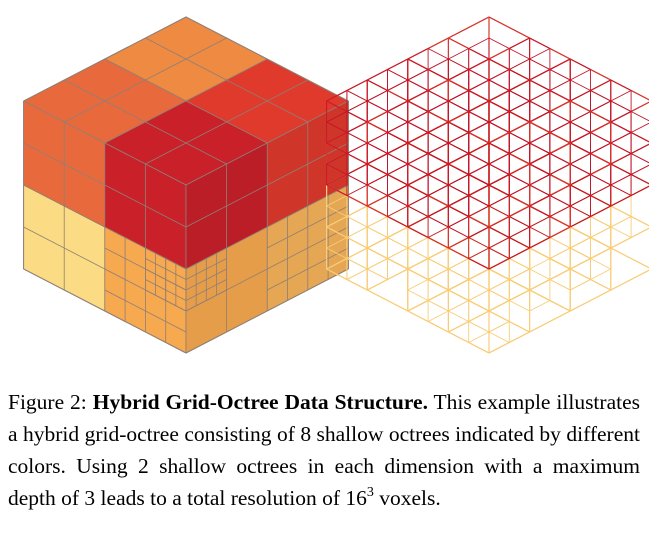  I want to click on caption-text-end: voxels., so click(410, 498).